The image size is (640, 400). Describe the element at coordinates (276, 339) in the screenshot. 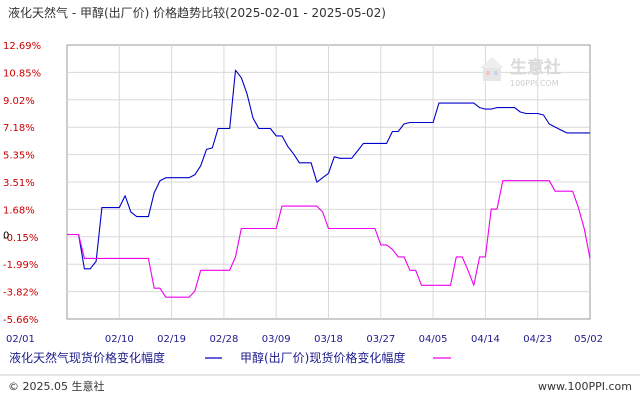

I see `x-tick-label: 03/09` at that location.